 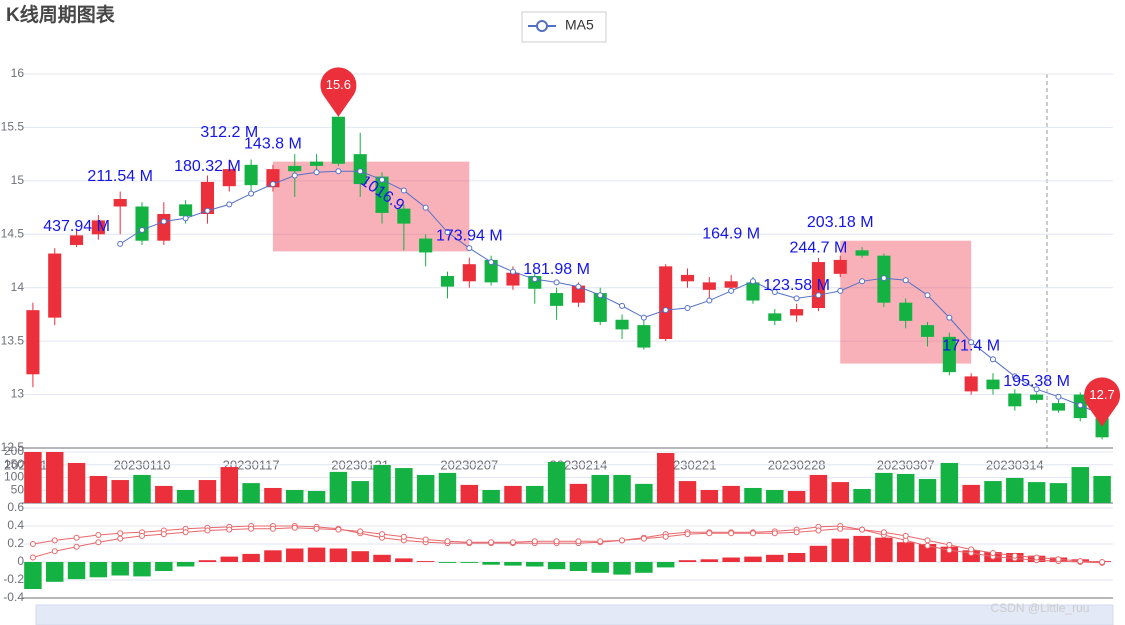 I want to click on legend-marker, so click(x=542, y=26).